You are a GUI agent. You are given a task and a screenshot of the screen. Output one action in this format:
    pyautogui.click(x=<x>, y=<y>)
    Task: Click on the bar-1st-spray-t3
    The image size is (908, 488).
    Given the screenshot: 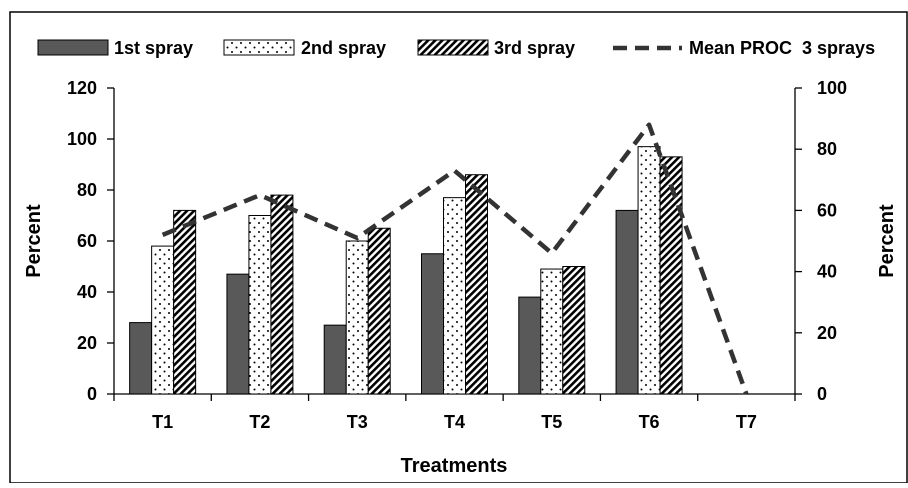 What is the action you would take?
    pyautogui.click(x=335, y=359)
    